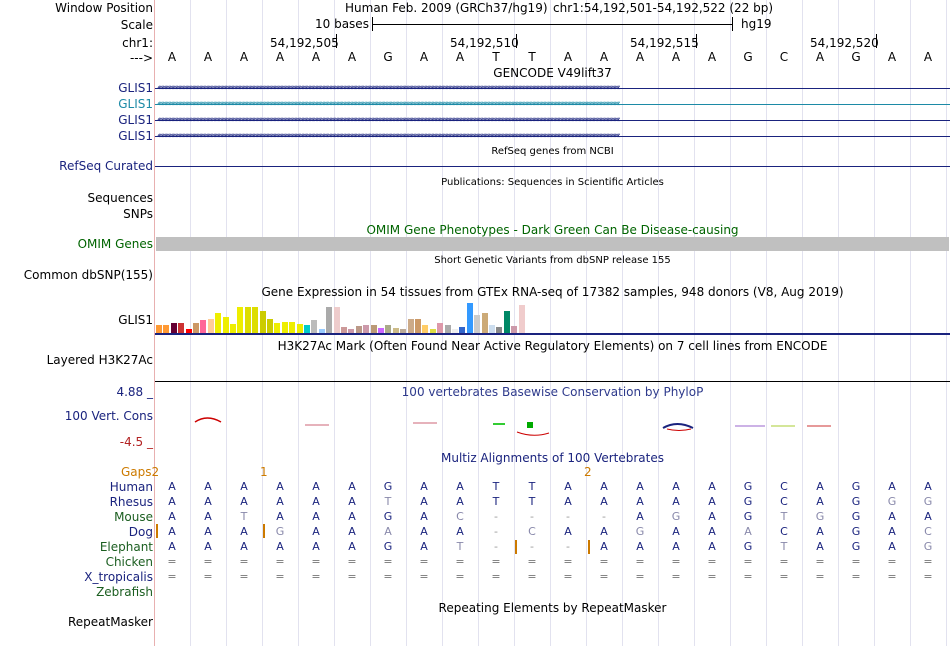 Image resolution: width=950 pixels, height=646 pixels. Describe the element at coordinates (138, 214) in the screenshot. I see `snps-label: SNPs` at that location.